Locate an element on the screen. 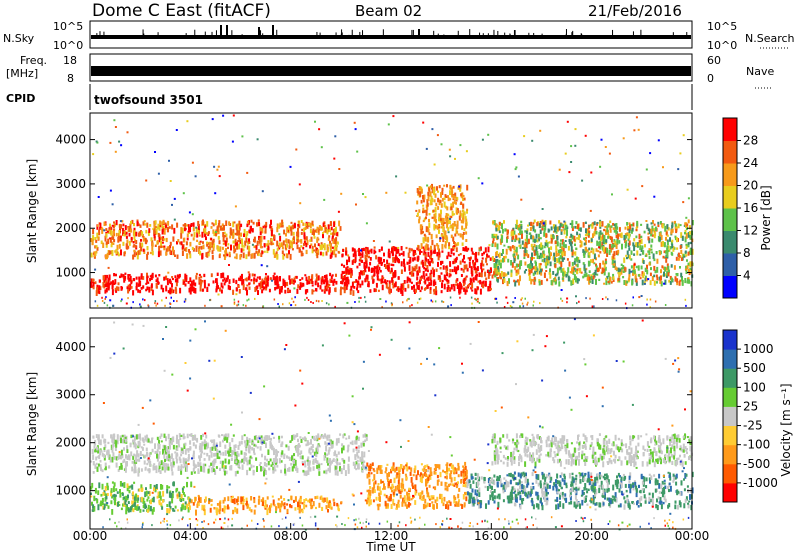 The image size is (800, 554). freq-trace is located at coordinates (391, 71).